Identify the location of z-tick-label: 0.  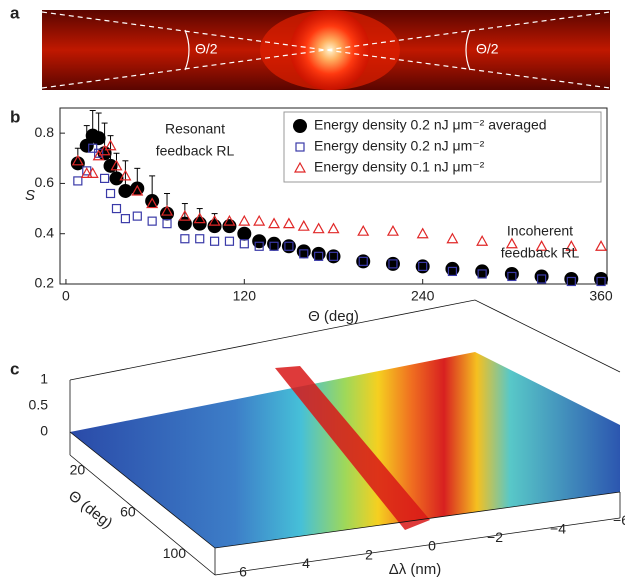
(44, 431).